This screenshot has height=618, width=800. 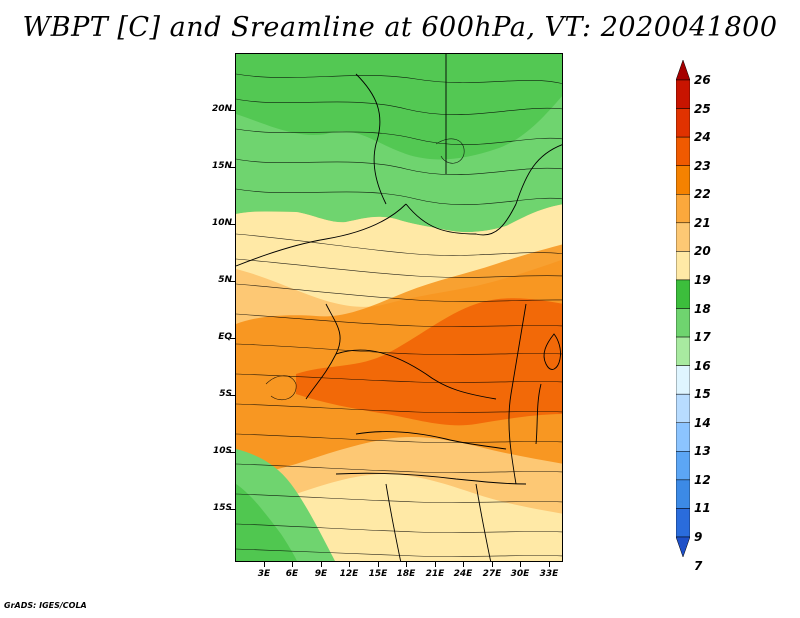 What do you see at coordinates (702, 422) in the screenshot?
I see `color-scale-label: 14` at bounding box center [702, 422].